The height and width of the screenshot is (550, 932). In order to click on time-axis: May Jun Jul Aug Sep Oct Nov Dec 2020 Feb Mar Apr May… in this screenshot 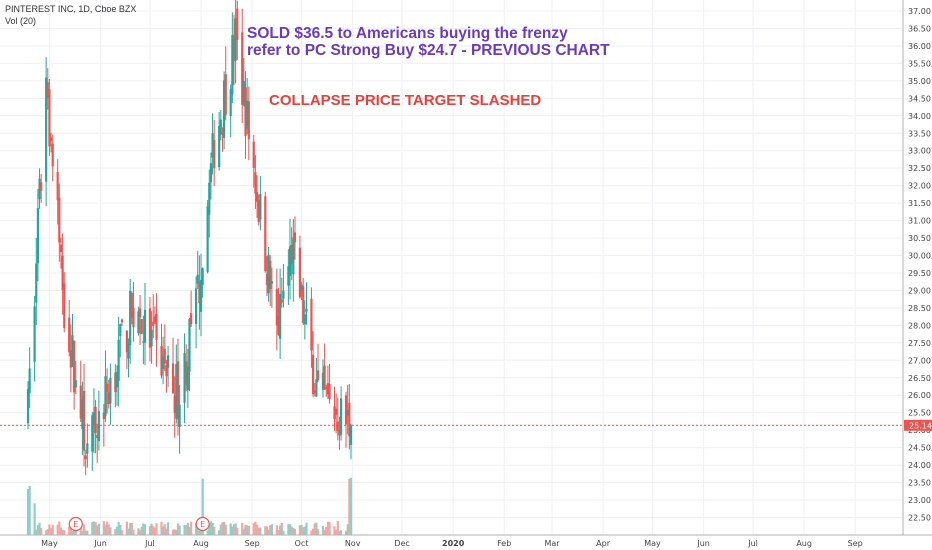, I will do `click(452, 543)`.